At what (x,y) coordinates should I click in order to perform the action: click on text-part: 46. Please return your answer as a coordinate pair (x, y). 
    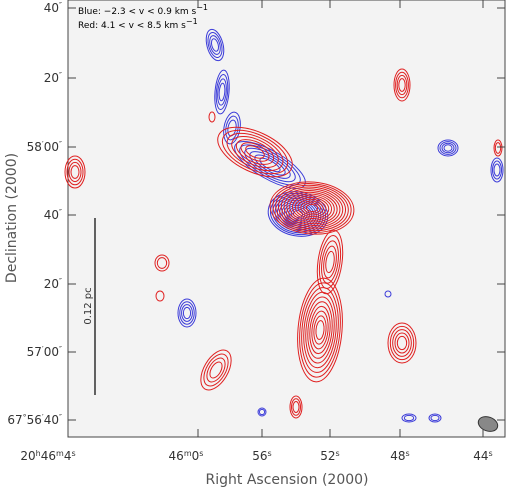
    Looking at the image, I should click on (176, 456).